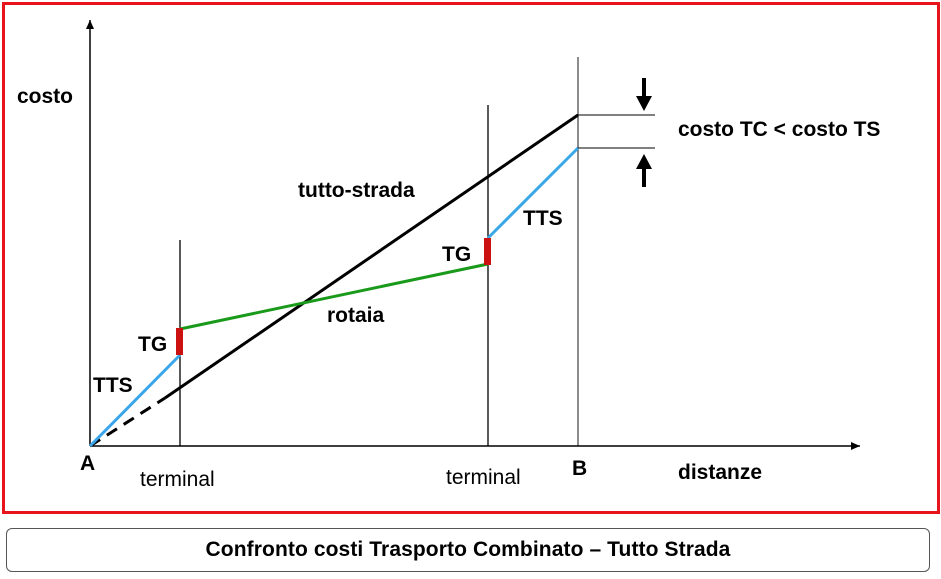 This screenshot has width=941, height=579. I want to click on tts-label-1: TTS, so click(113, 385).